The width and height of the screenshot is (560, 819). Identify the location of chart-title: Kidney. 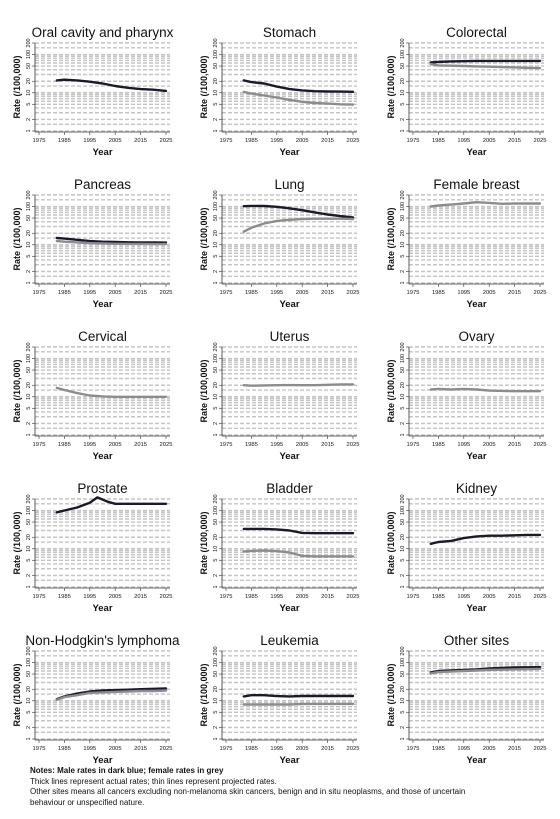
(477, 488).